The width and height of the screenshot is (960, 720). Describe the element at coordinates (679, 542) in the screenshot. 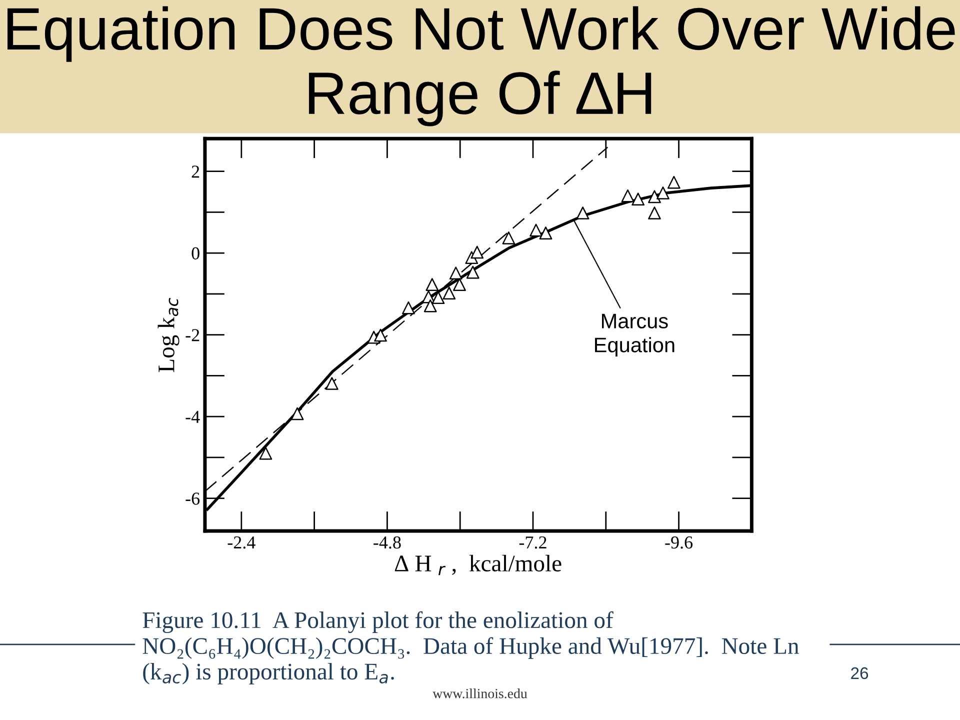

I see `x-tick-label: -9.6` at that location.